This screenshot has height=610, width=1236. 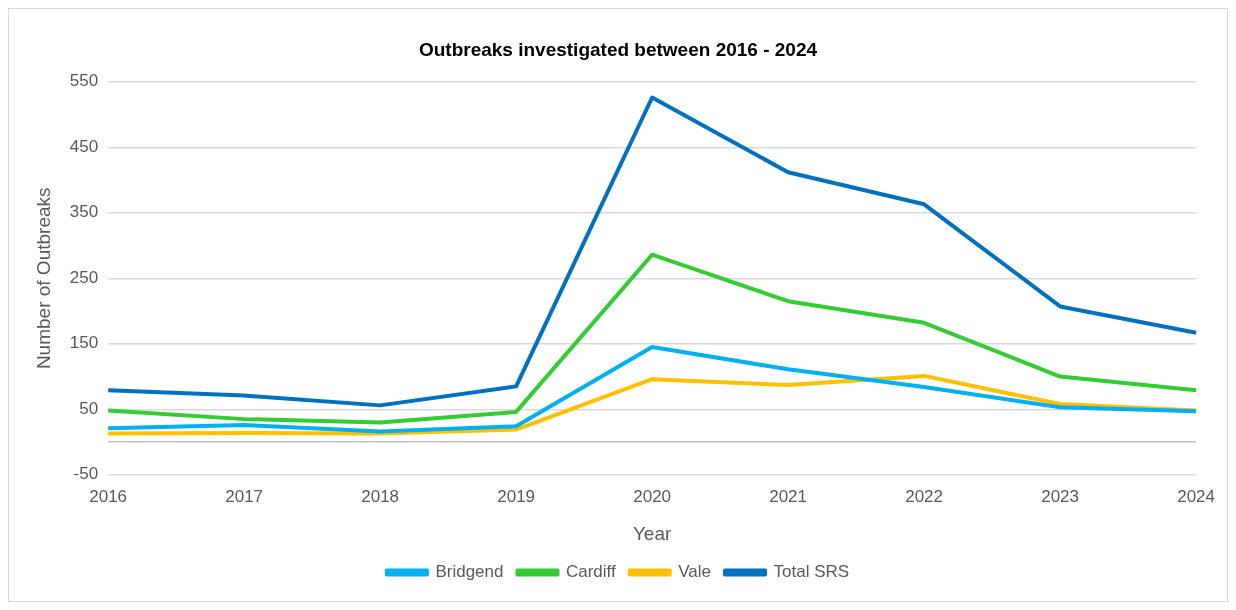 What do you see at coordinates (469, 572) in the screenshot?
I see `legend-label: Bridgend` at bounding box center [469, 572].